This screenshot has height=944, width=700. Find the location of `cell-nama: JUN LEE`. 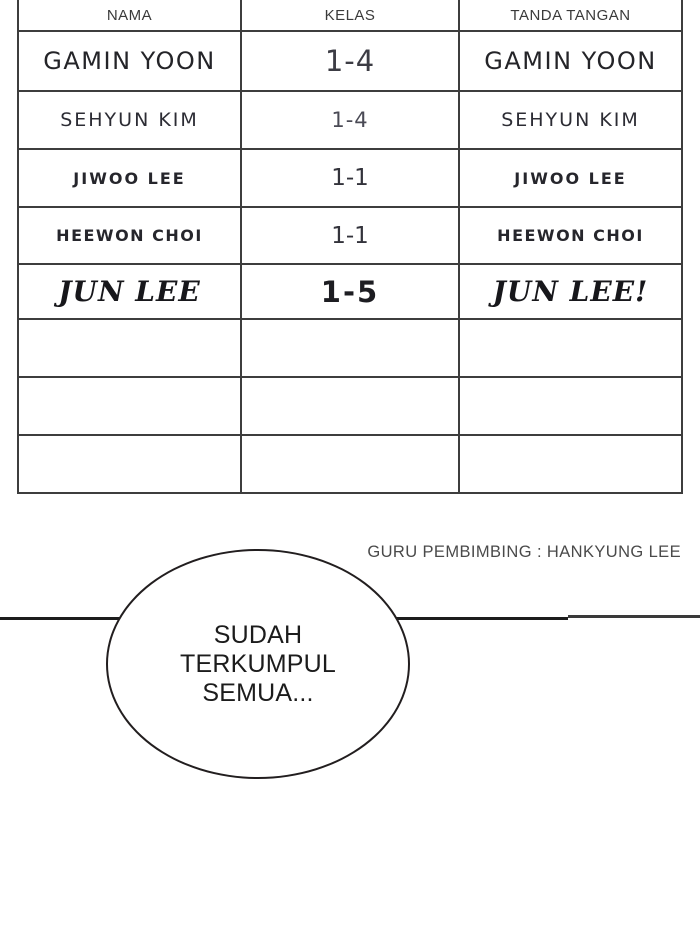

cell-nama: JUN LEE is located at coordinates (129, 291).